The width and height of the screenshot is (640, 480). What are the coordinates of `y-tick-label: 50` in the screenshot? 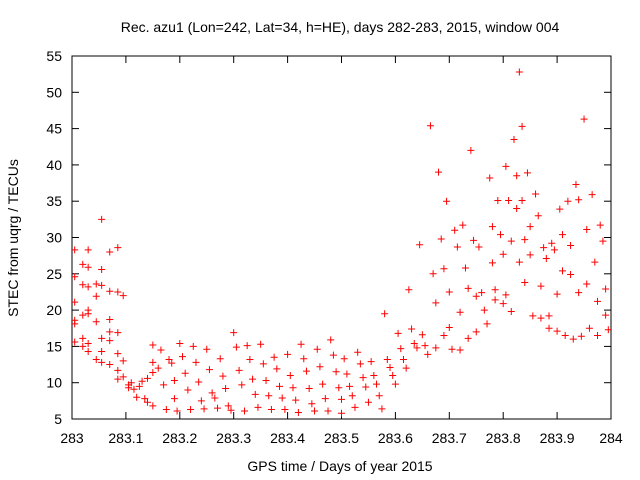 It's located at (54, 92).